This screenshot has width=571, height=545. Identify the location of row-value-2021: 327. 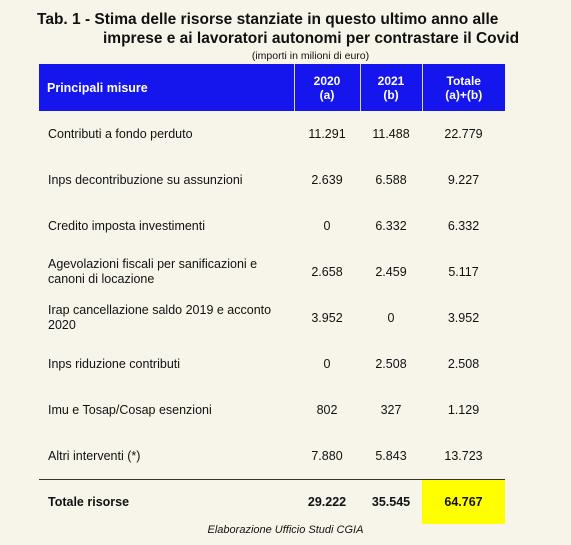
(391, 410).